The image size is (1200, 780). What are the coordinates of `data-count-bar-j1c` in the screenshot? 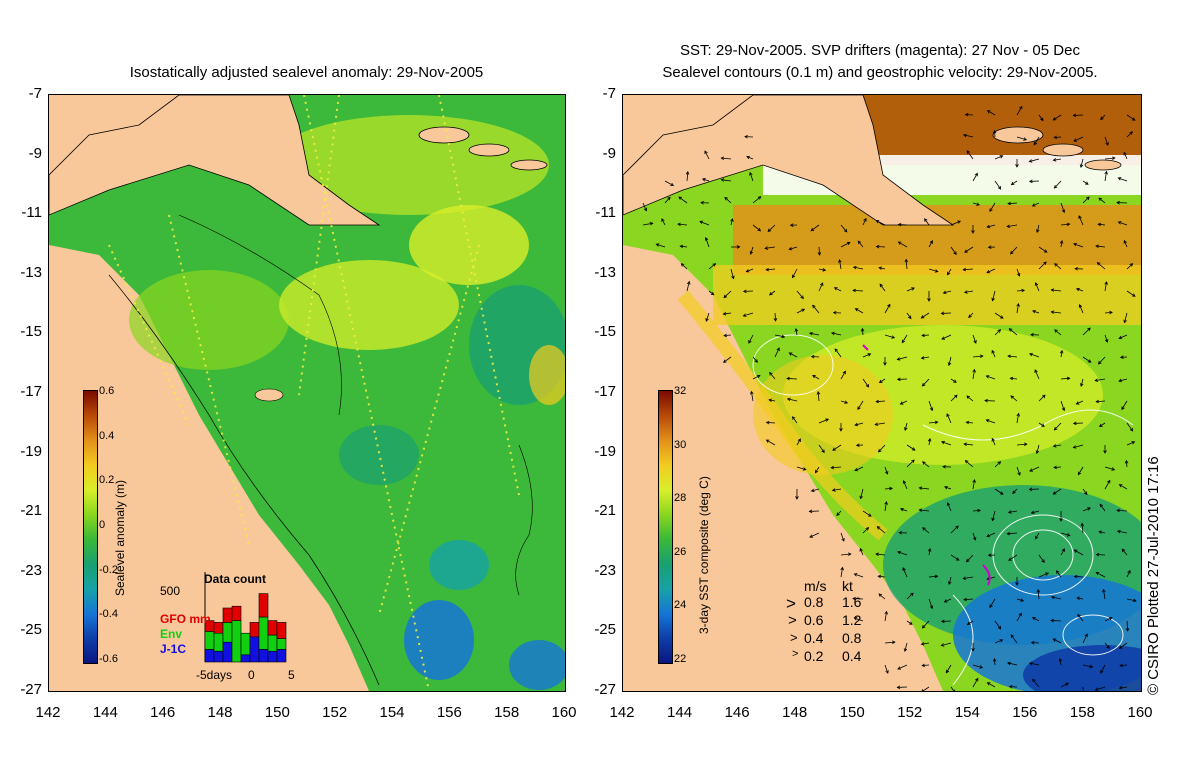 It's located at (218, 656).